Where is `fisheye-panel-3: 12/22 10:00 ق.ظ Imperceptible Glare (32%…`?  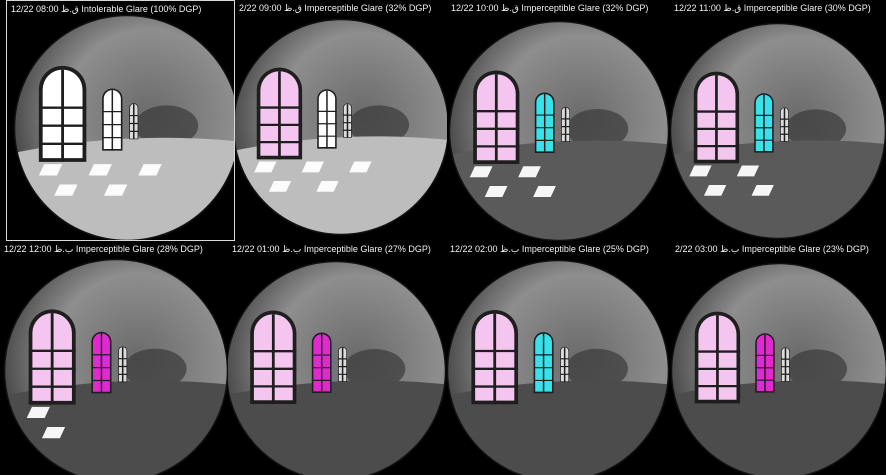 fisheye-panel-3: 12/22 10:00 ق.ظ Imperceptible Glare (32%… is located at coordinates (558, 120).